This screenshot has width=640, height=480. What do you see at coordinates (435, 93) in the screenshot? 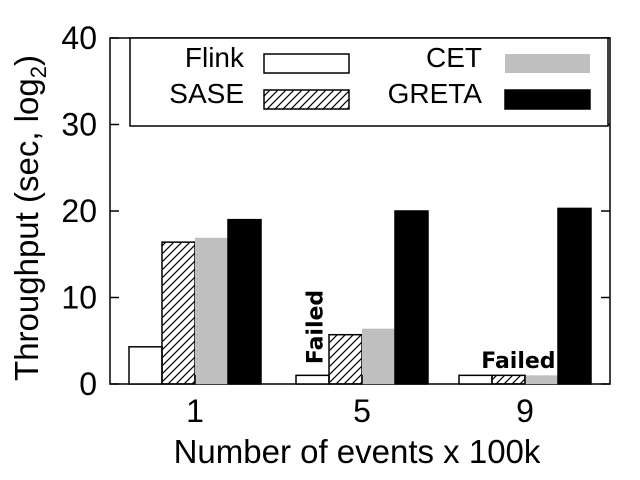
I see `legend-label-greta: GRETA` at bounding box center [435, 93].